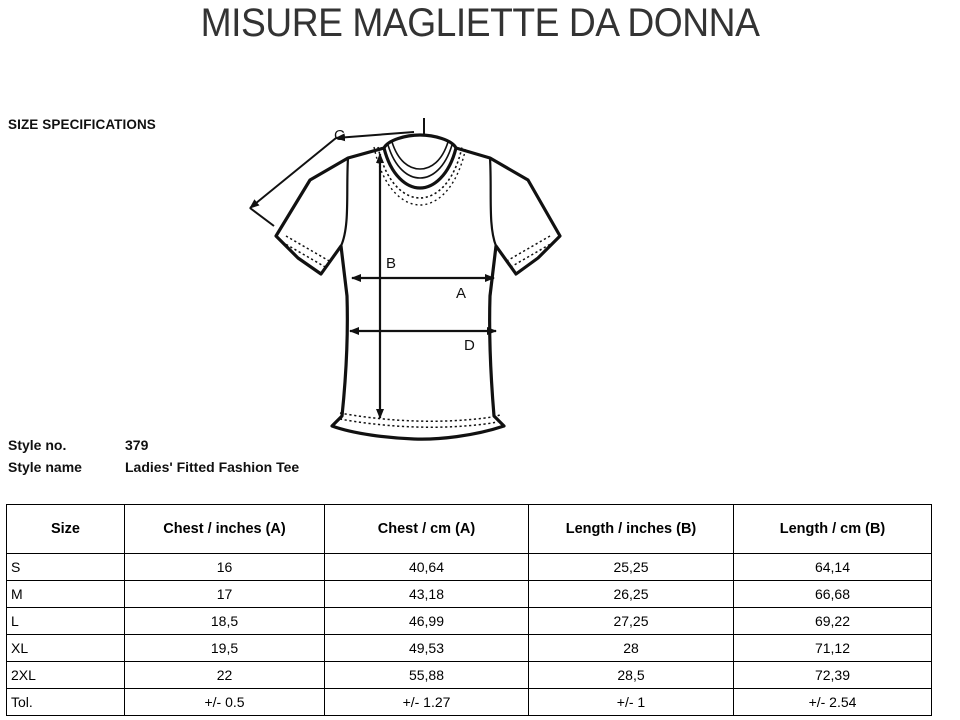  I want to click on cell-length-inches: 28,5, so click(631, 675).